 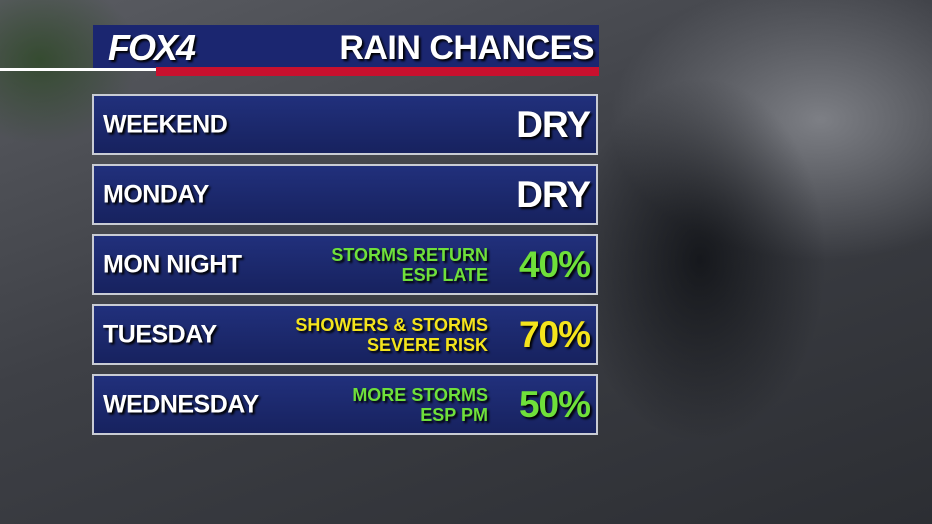 I want to click on note-line: ESP PM, so click(x=454, y=414).